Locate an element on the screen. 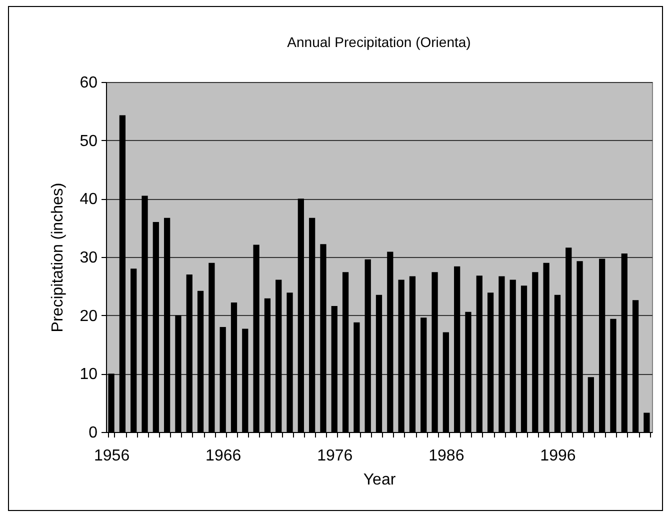 The height and width of the screenshot is (518, 670). y-tick-label: 0 is located at coordinates (93, 433).